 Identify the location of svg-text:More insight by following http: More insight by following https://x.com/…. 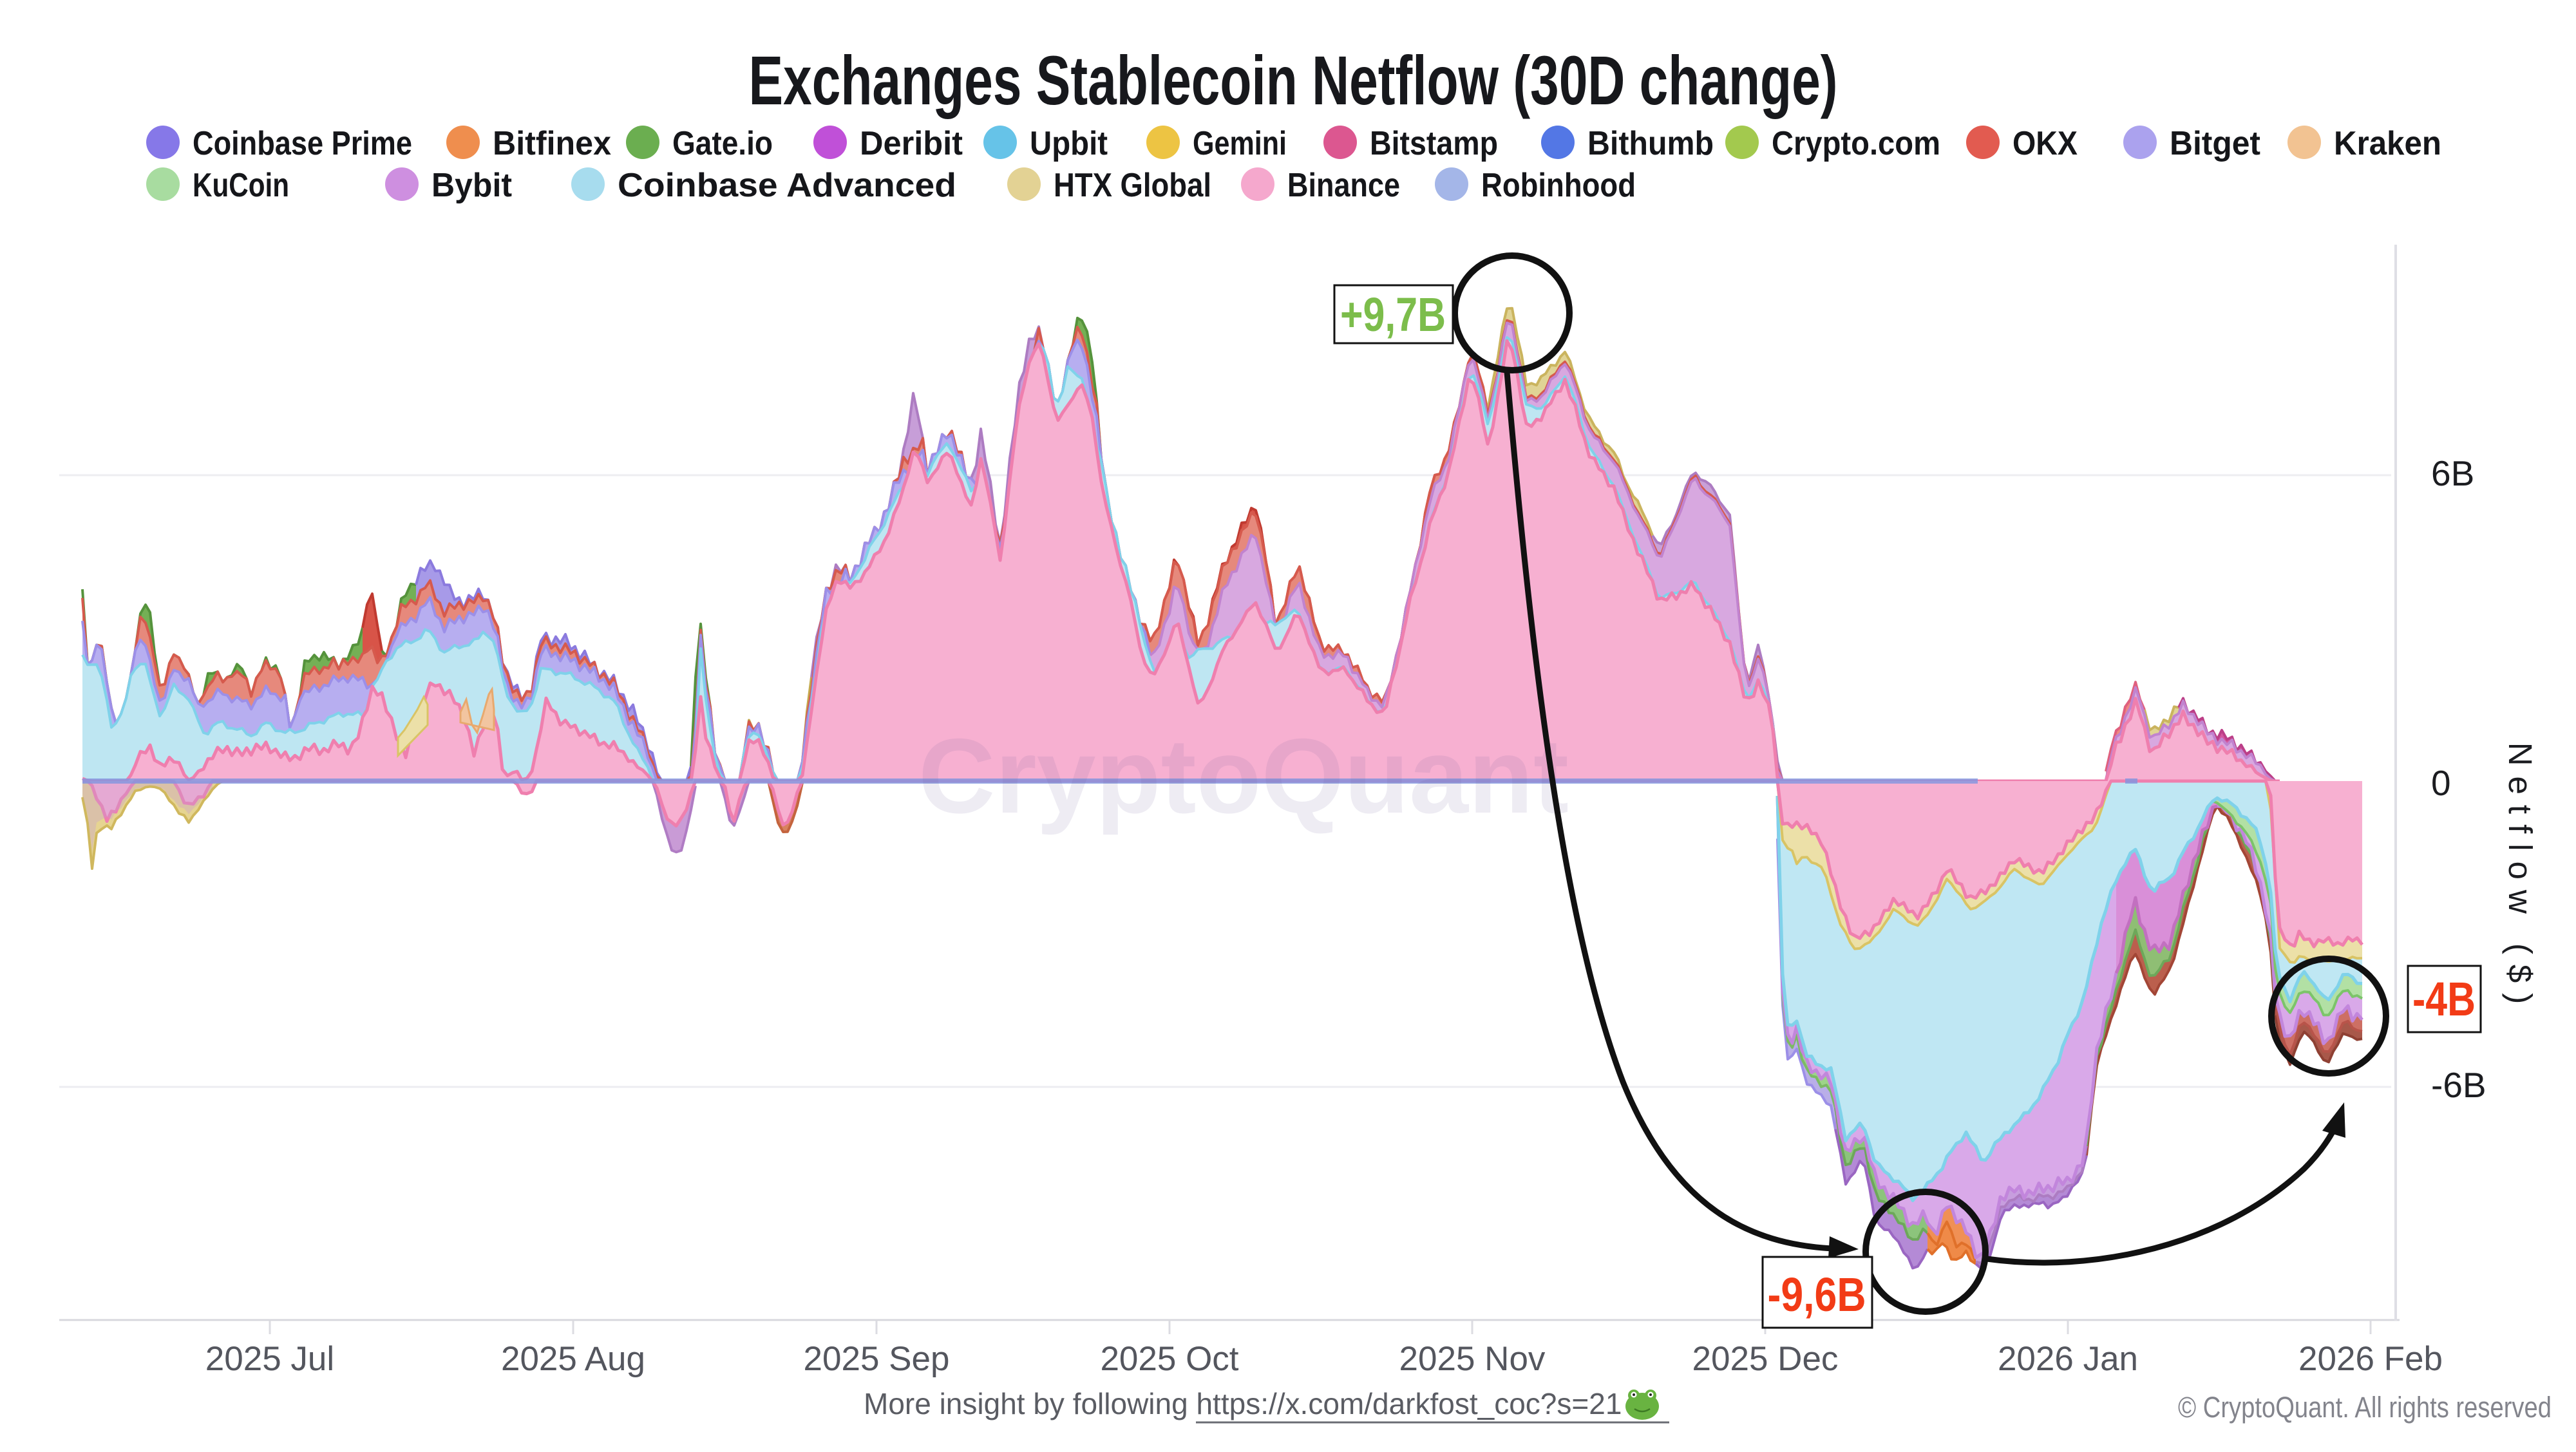
(1243, 1403).